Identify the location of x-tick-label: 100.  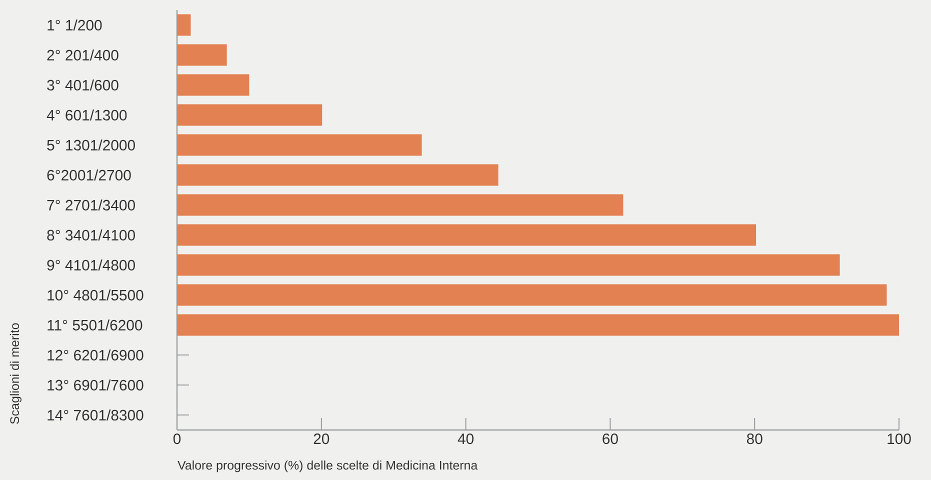
(899, 439).